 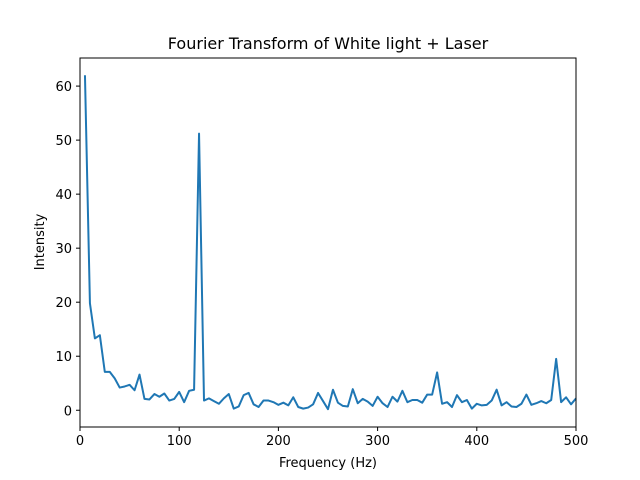 I want to click on x-tick-label: 400, so click(x=476, y=441).